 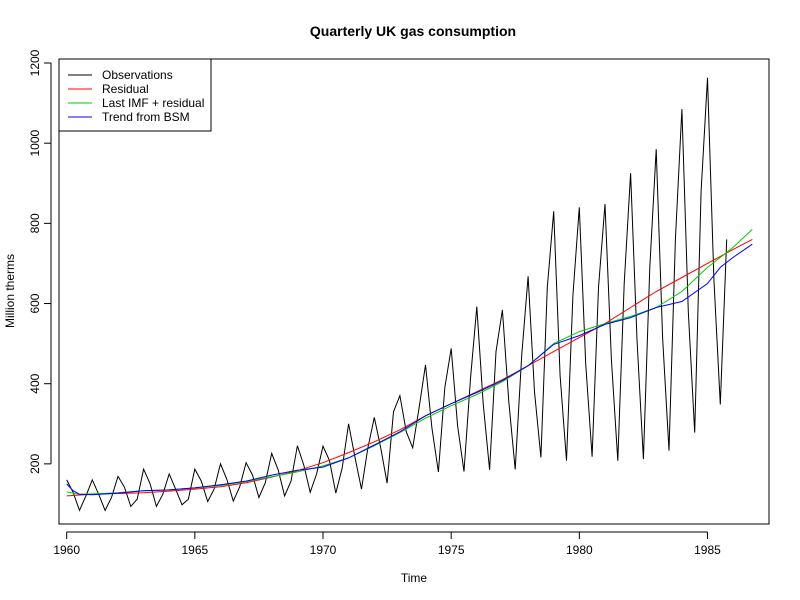 I want to click on chart-title: Quarterly UK gas consumption, so click(x=413, y=31).